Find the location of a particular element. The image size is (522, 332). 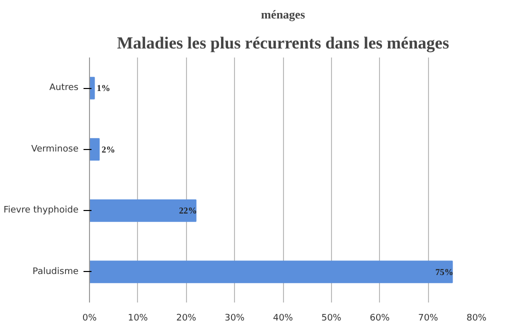

y-tick-label: Paludisme is located at coordinates (55, 271).